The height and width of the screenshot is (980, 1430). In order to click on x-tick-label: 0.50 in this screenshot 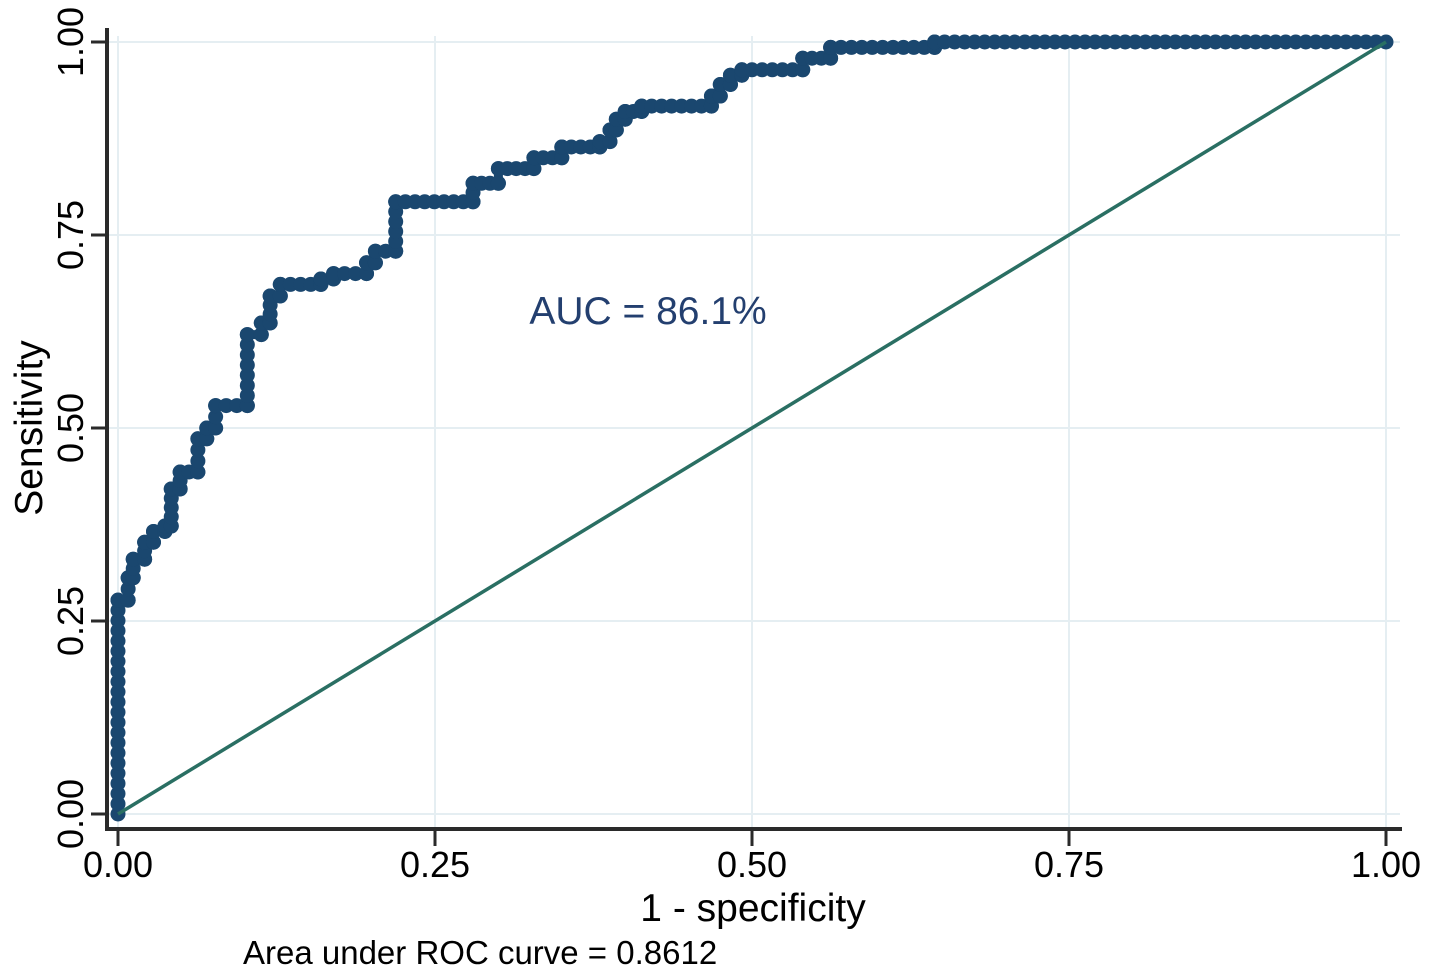, I will do `click(752, 864)`.